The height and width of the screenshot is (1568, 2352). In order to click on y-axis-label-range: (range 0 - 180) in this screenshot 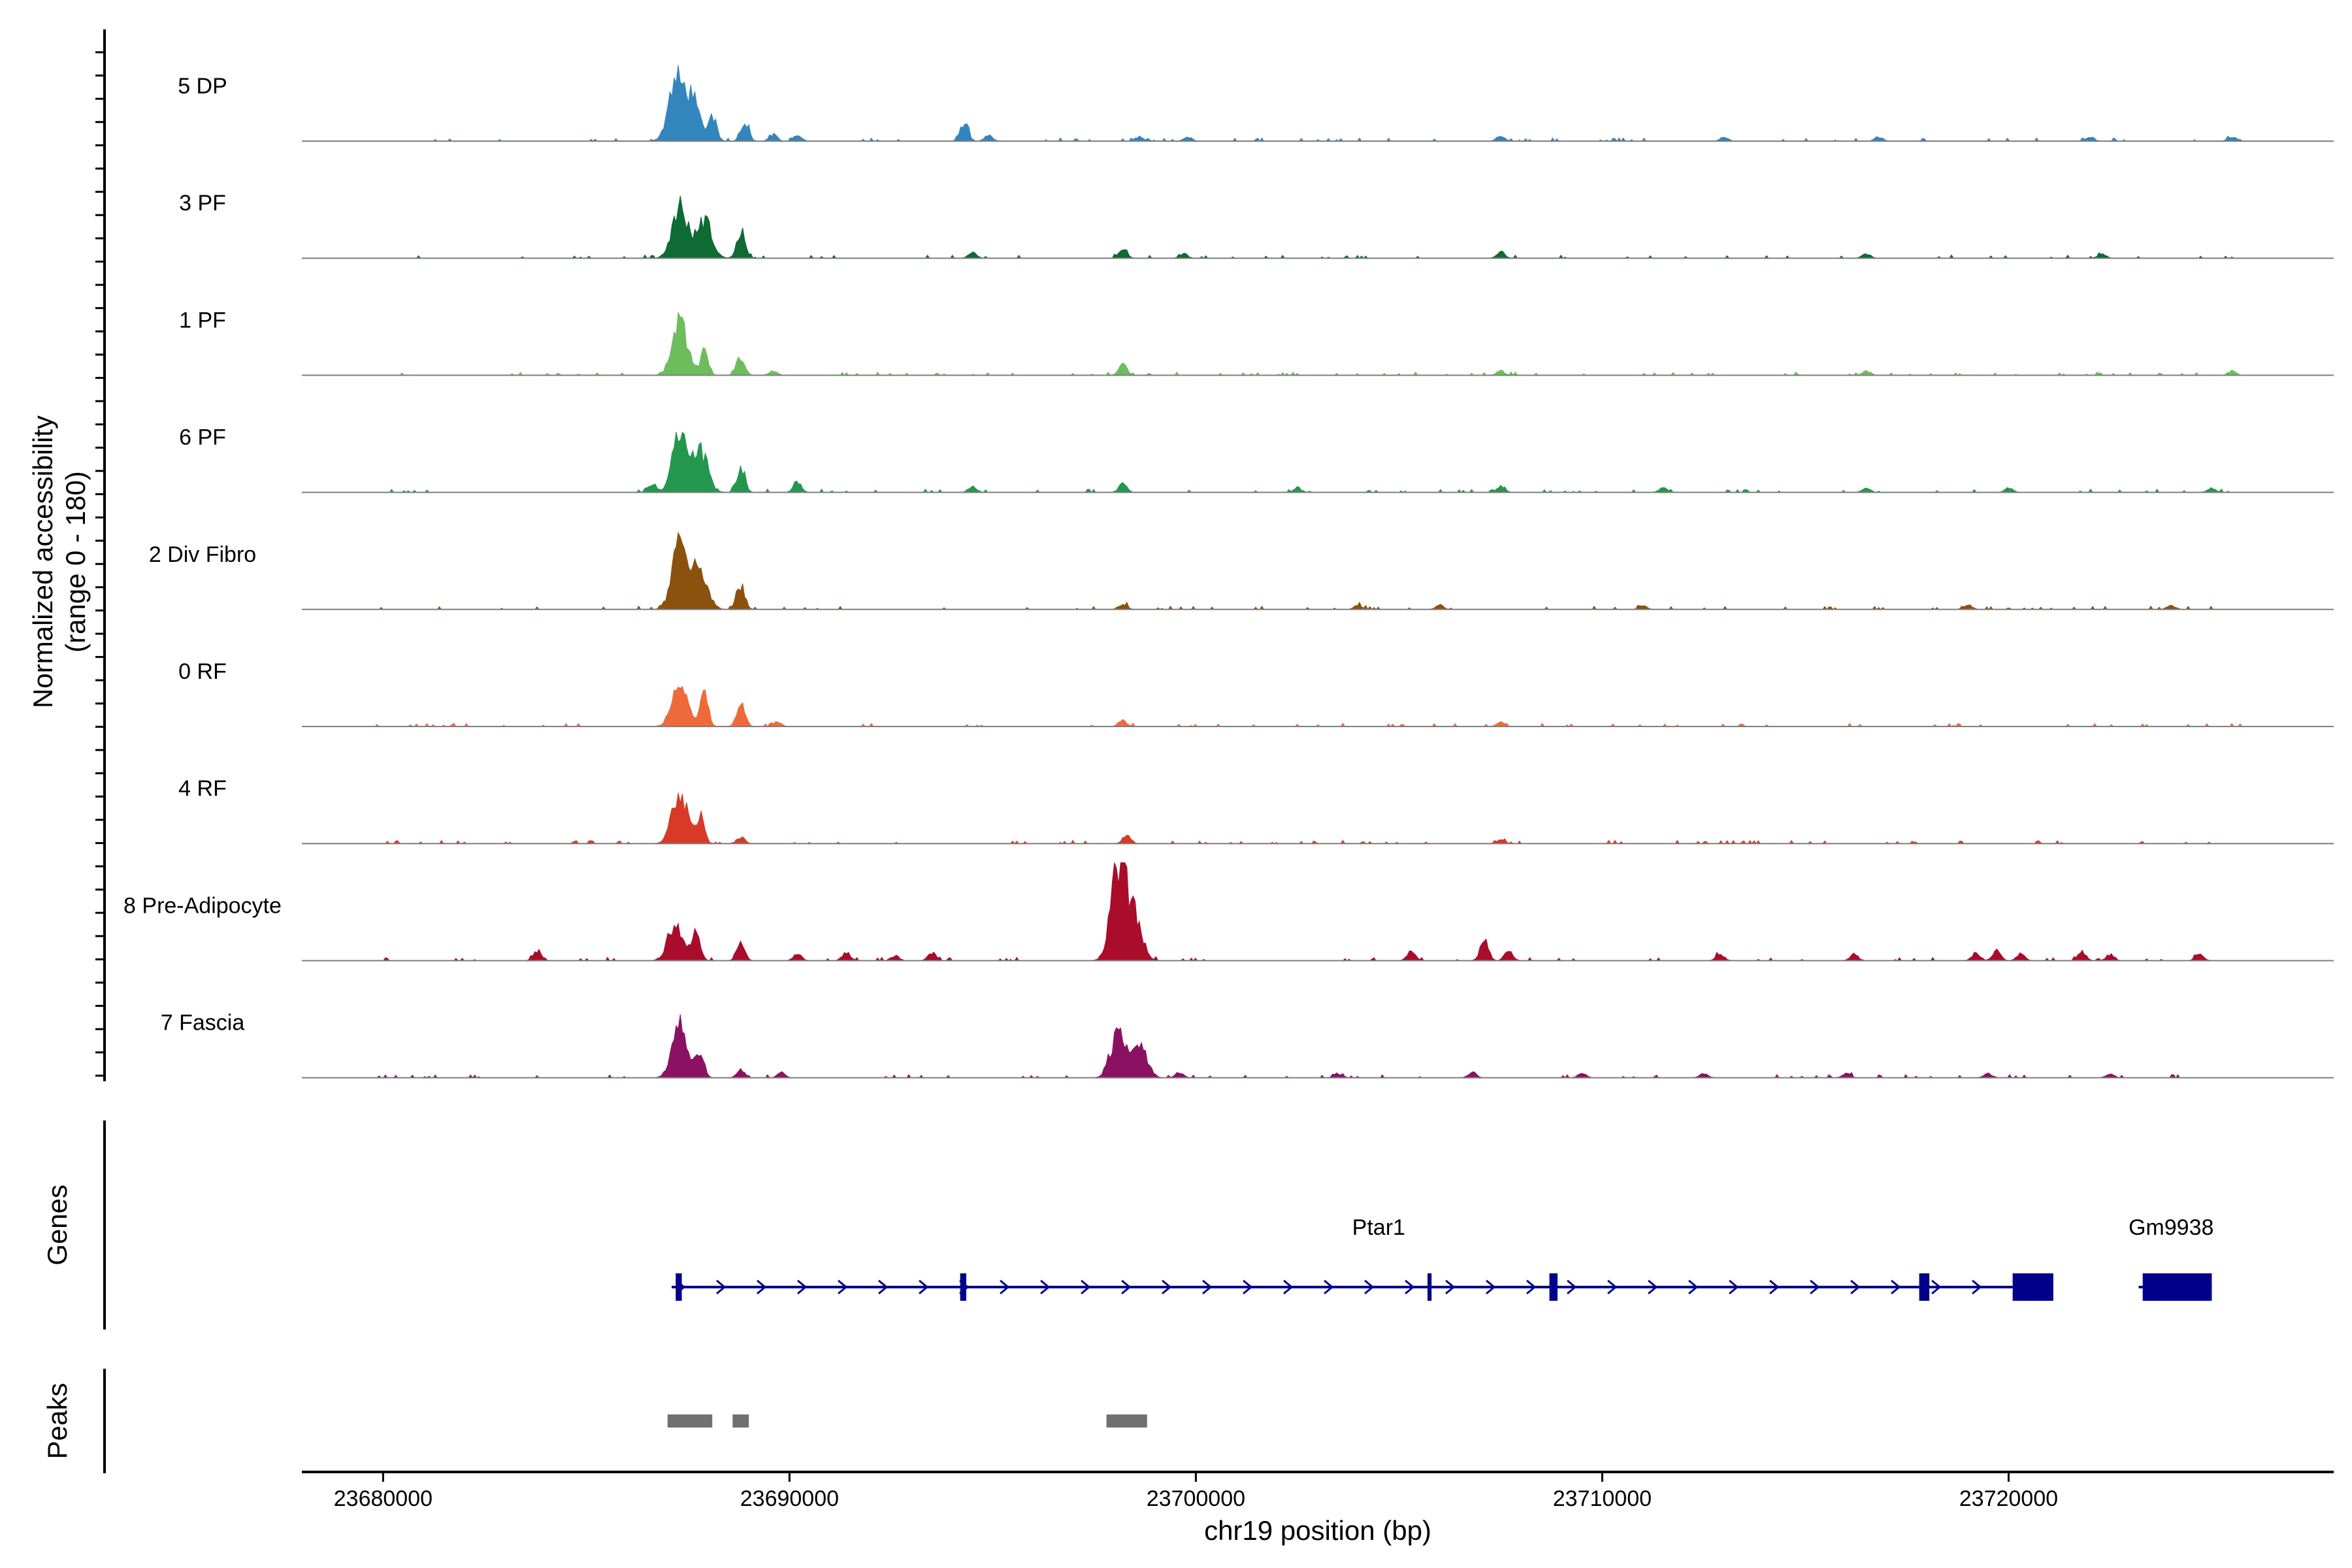, I will do `click(75, 562)`.